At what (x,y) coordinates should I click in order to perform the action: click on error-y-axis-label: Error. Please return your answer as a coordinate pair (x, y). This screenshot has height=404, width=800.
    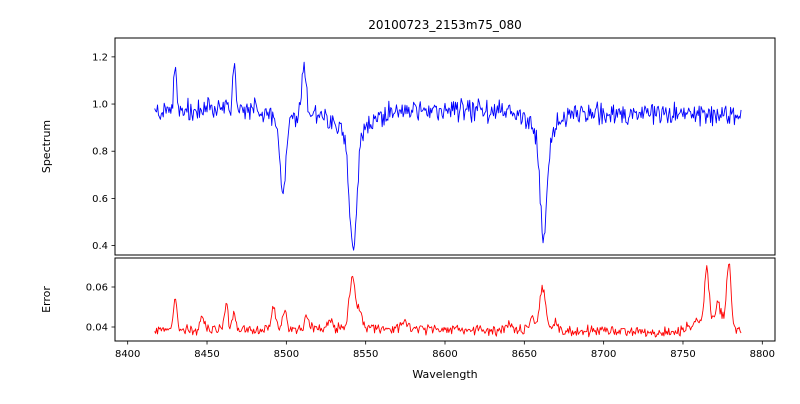
    Looking at the image, I should click on (46, 299).